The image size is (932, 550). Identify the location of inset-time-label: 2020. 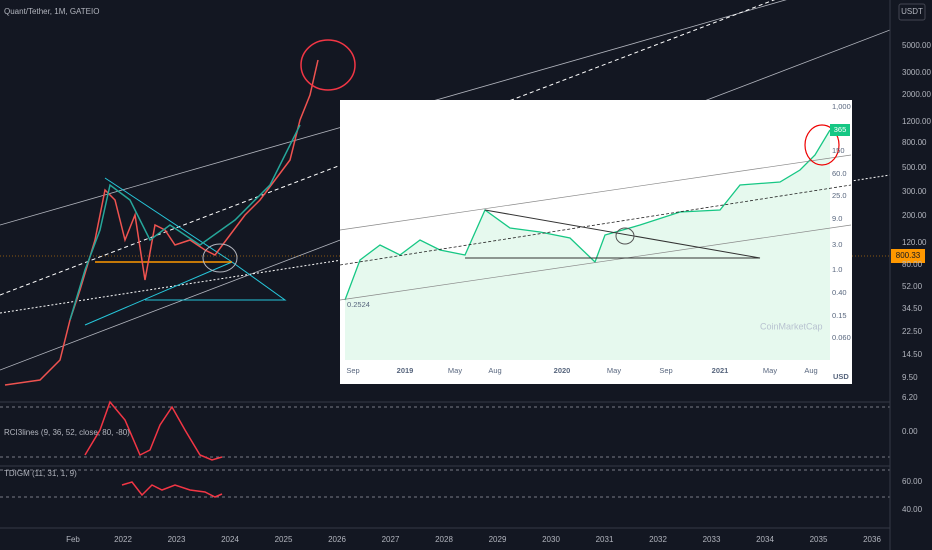
(562, 370).